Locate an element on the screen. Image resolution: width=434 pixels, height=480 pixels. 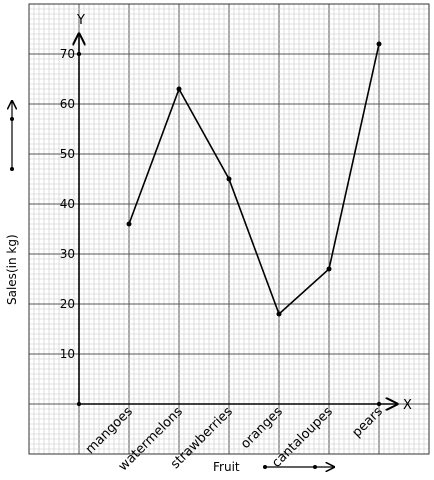
x-tick-label: pears is located at coordinates (368, 422).